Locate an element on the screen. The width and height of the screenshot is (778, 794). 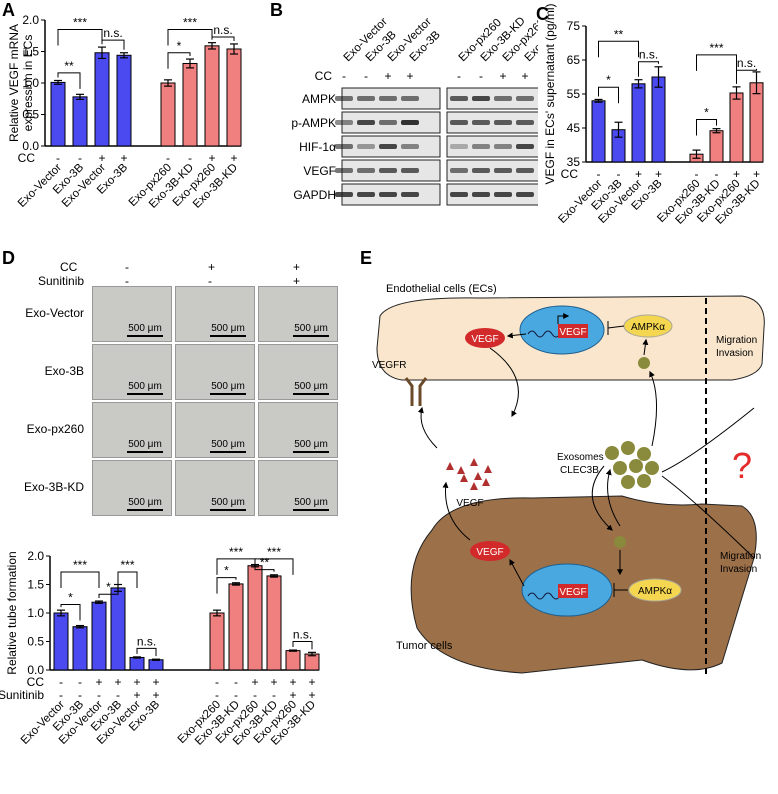
blot-protein-label: GAPDH is located at coordinates (314, 195).